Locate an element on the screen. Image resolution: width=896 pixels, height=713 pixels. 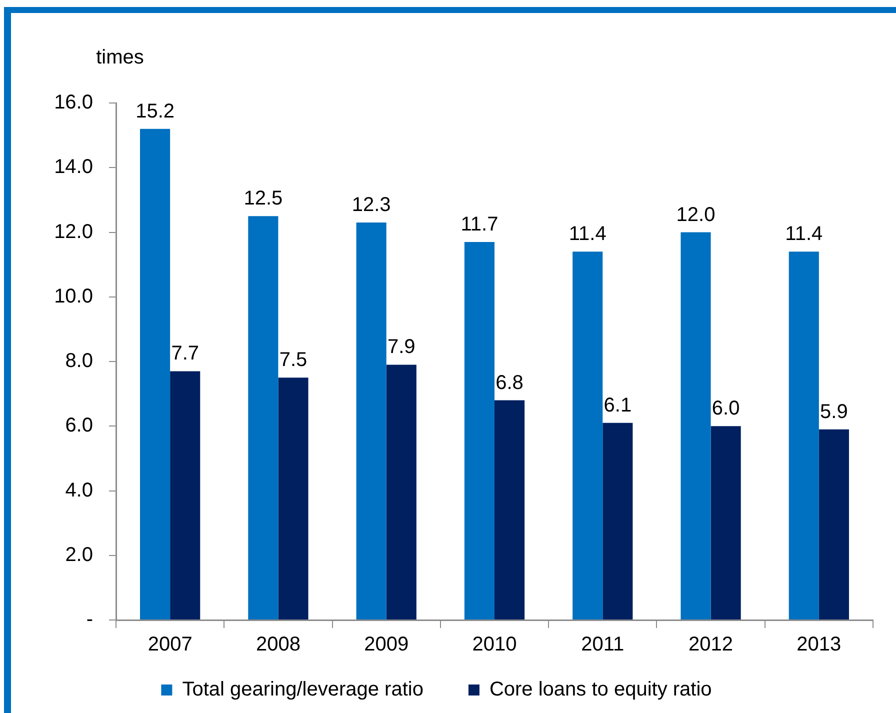
data-label: 11.7 is located at coordinates (479, 224).